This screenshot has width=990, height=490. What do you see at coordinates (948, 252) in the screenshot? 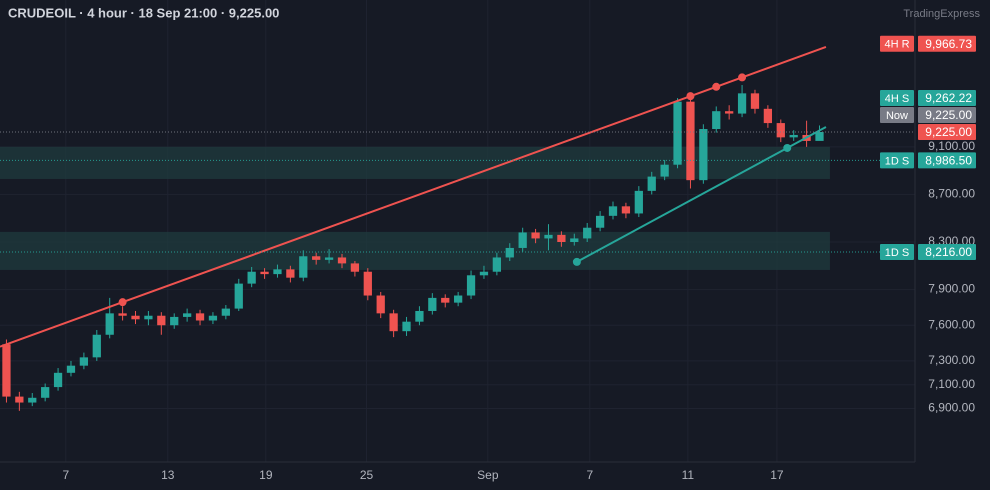
I see `level-value: 8,216.00` at bounding box center [948, 252].